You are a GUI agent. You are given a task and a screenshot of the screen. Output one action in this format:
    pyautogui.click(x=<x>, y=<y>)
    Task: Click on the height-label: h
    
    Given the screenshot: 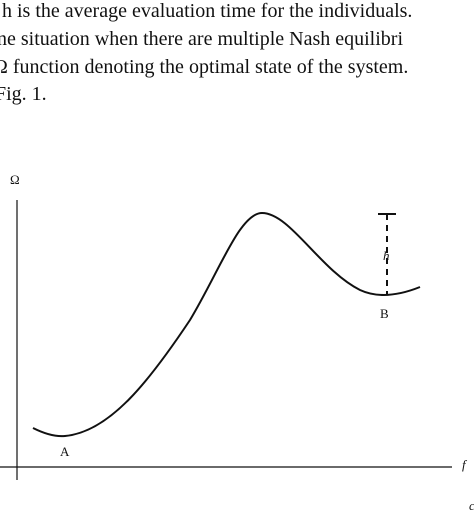 What is the action you would take?
    pyautogui.click(x=386, y=255)
    